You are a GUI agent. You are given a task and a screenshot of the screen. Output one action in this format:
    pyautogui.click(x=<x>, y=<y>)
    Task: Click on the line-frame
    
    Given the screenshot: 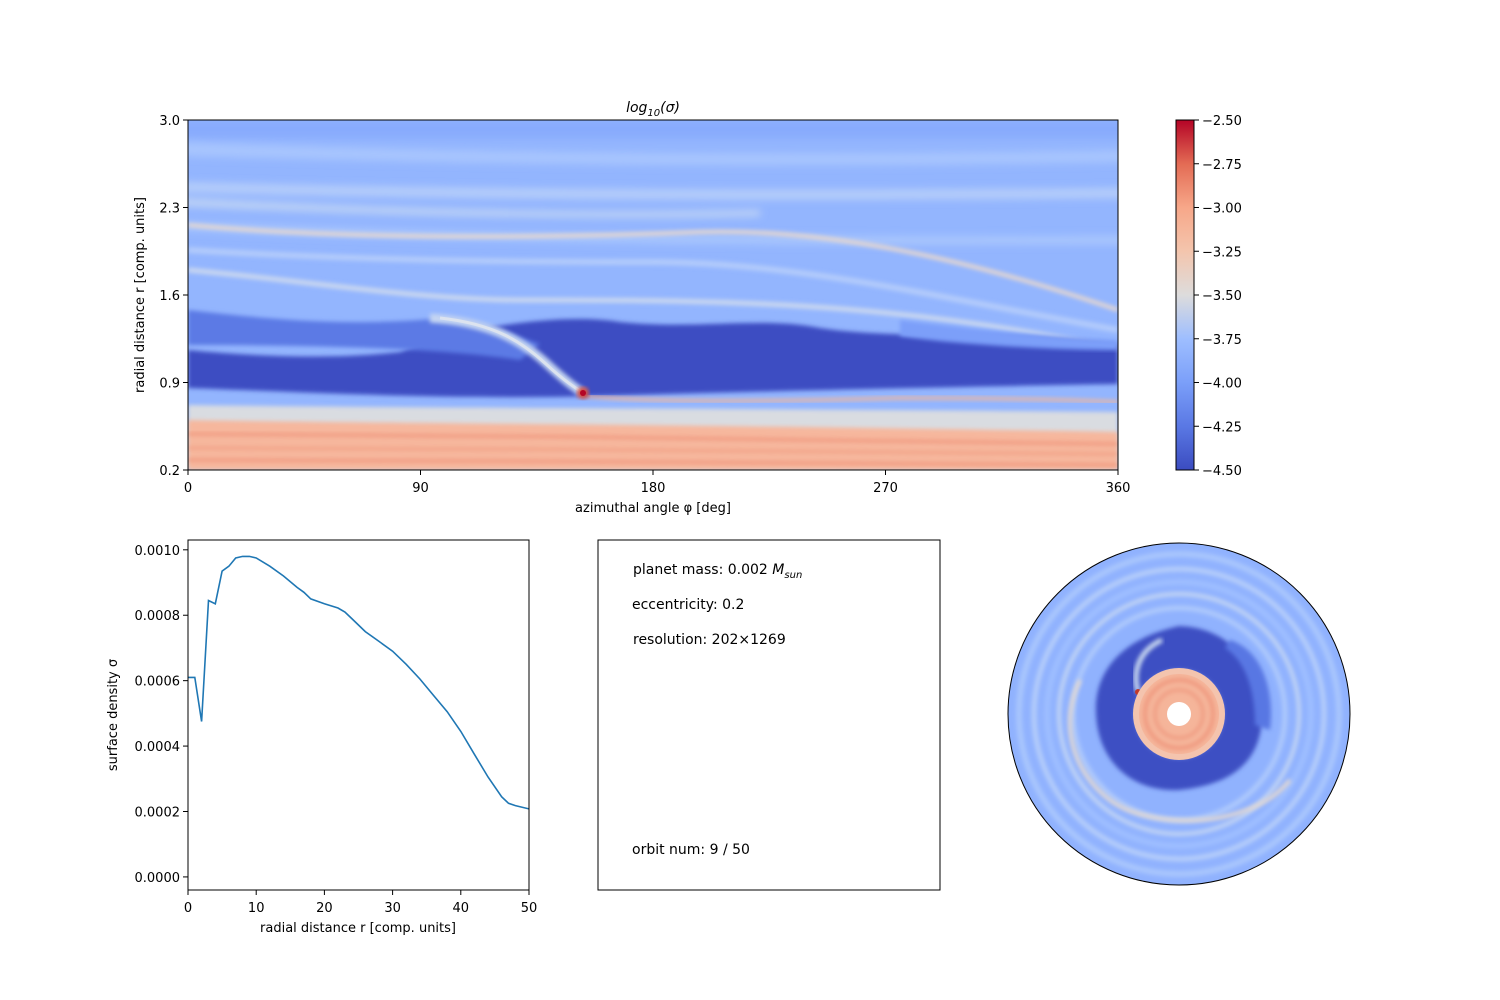 What is the action you would take?
    pyautogui.click(x=358, y=715)
    